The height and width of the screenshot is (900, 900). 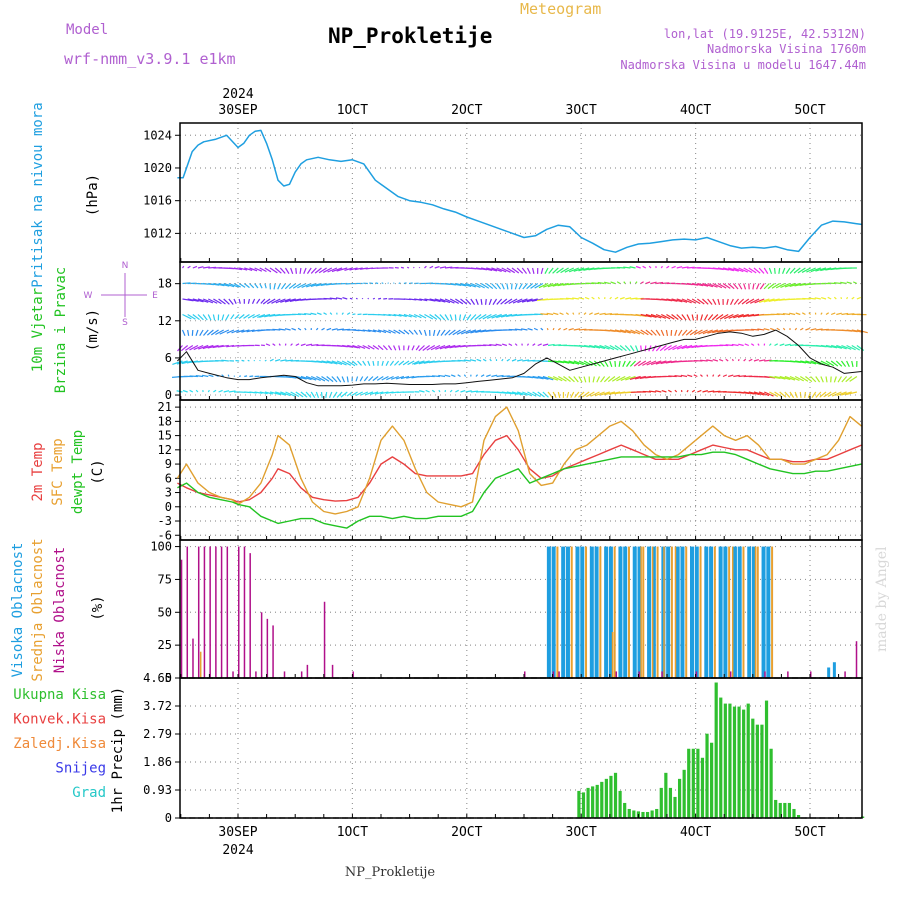 What do you see at coordinates (503, 192) in the screenshot?
I see `pressure-panel: 1012 1016 1020 1024` at bounding box center [503, 192].